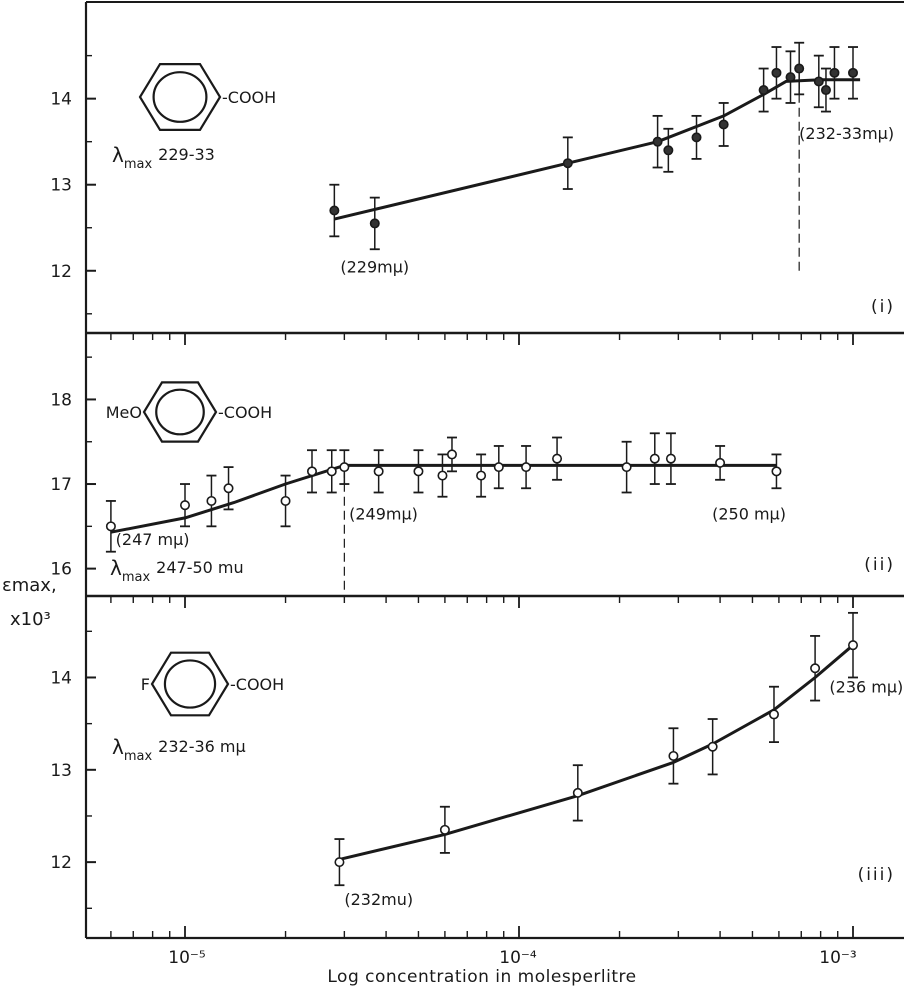  What do you see at coordinates (61, 485) in the screenshot?
I see `y-tick-label: 17` at bounding box center [61, 485].